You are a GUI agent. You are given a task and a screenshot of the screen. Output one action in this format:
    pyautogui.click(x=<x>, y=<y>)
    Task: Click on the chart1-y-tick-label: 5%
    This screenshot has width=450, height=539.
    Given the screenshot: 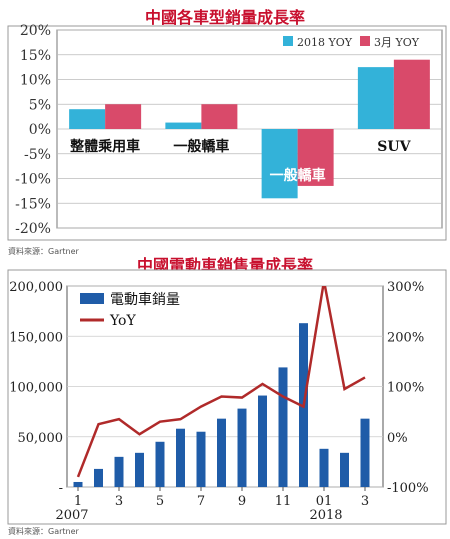 What is the action you would take?
    pyautogui.click(x=40, y=105)
    